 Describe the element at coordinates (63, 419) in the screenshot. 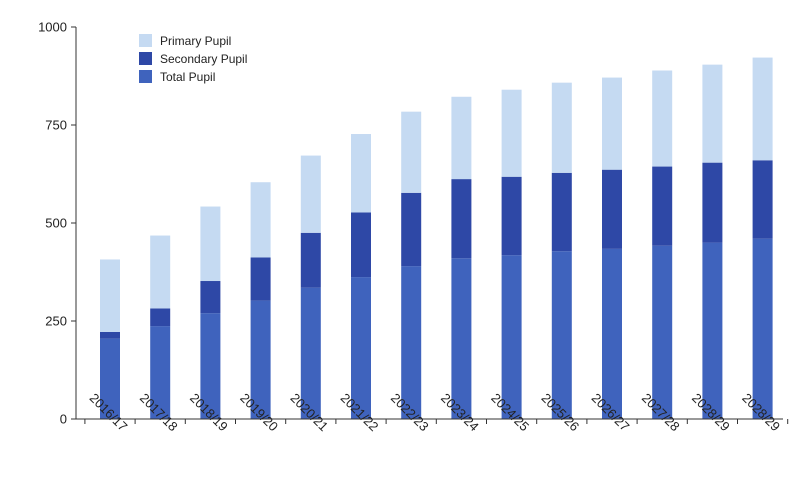

I see `y-tick-label: 0` at that location.